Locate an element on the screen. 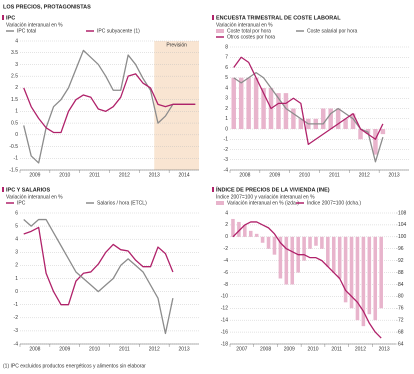  y-tick-label: -14 is located at coordinates (224, 321).